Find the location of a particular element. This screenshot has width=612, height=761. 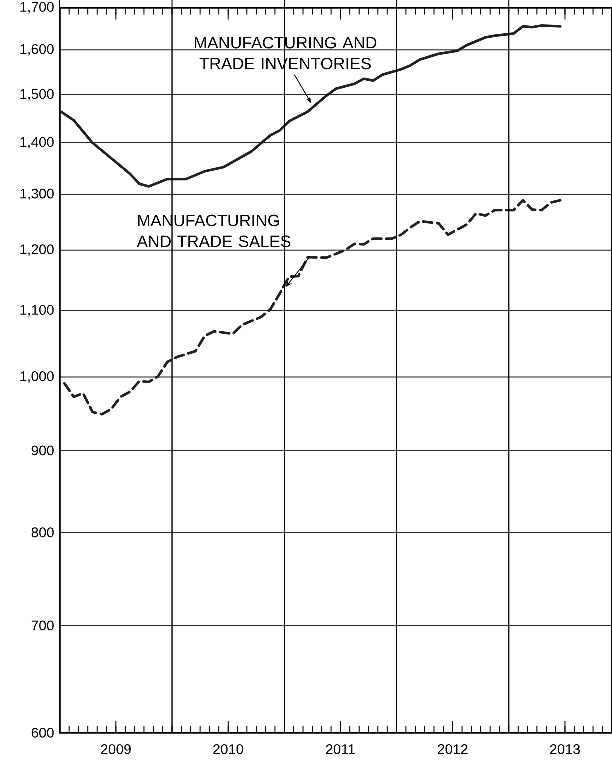

y-tick-label: 1,600 is located at coordinates (37, 50).